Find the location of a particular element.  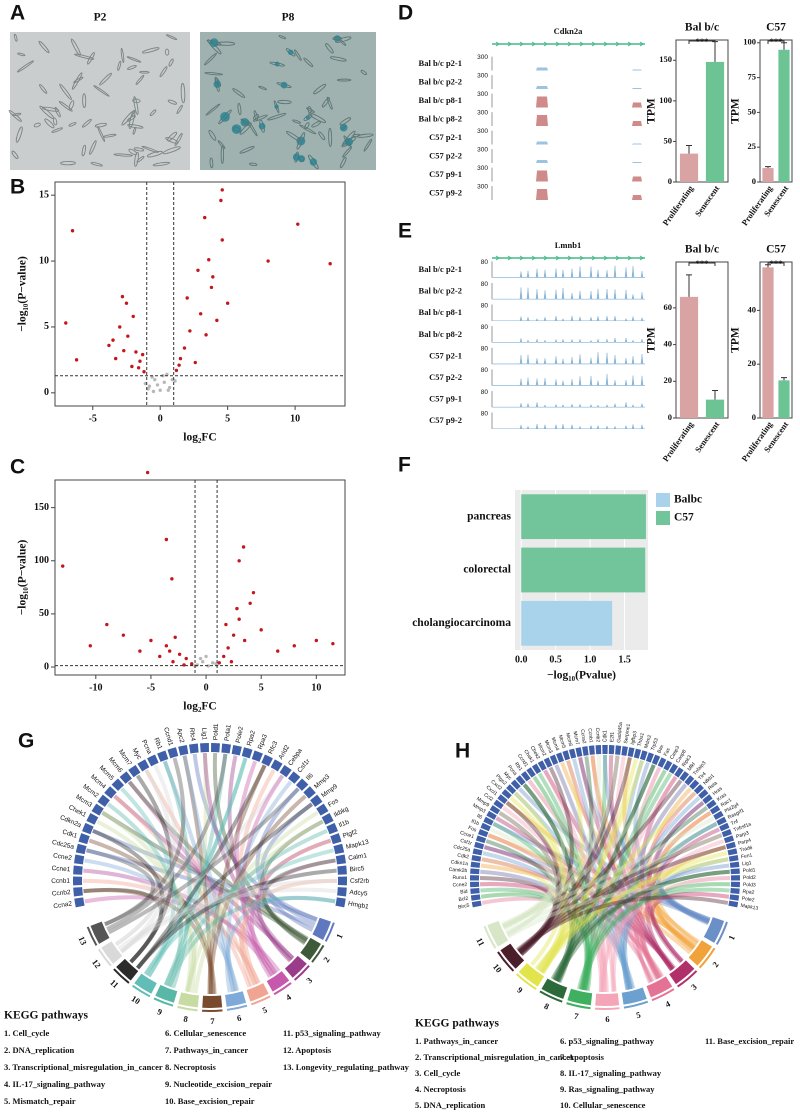

legend-item: 2. DNA_replication is located at coordinates (39, 1050).